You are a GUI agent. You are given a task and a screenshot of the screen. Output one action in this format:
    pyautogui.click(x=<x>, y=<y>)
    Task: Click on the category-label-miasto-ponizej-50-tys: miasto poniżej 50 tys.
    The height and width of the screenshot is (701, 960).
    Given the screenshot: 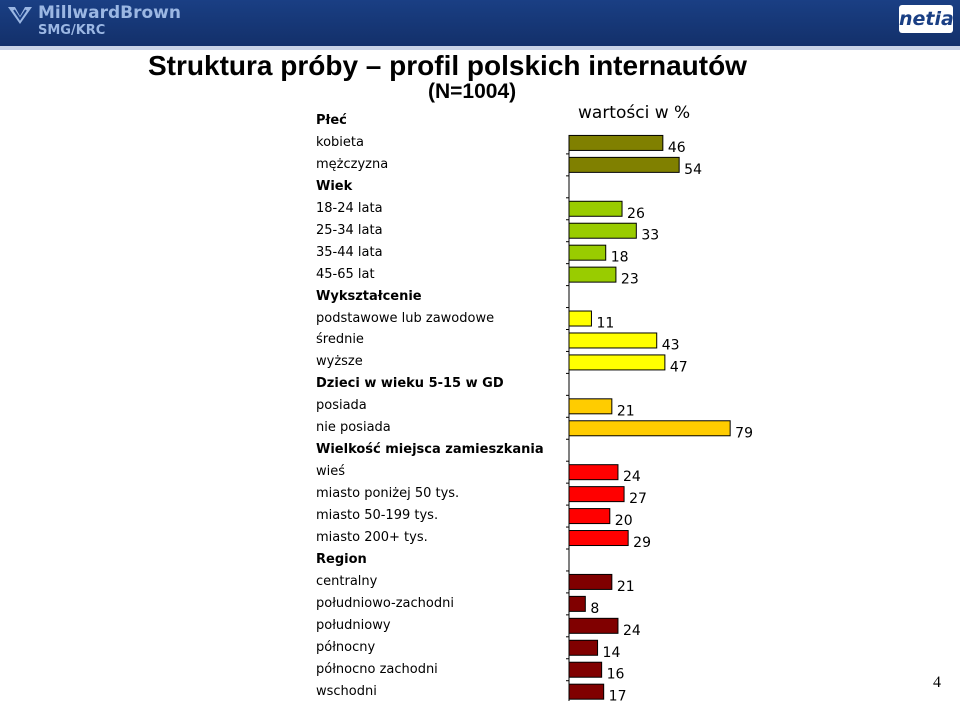 What is the action you would take?
    pyautogui.click(x=388, y=494)
    